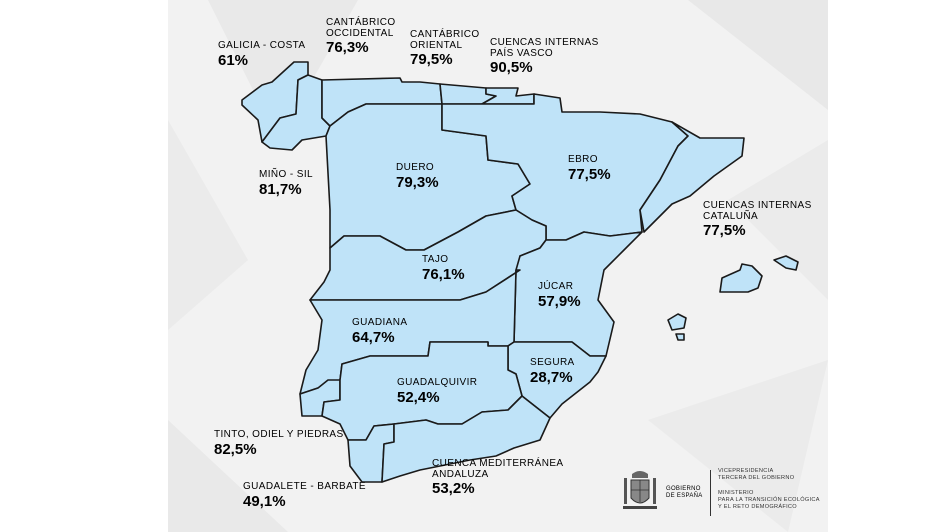 This screenshot has height=532, width=932. What do you see at coordinates (559, 295) in the screenshot?
I see `label-jucar: JÚCAR 57,9%` at bounding box center [559, 295].